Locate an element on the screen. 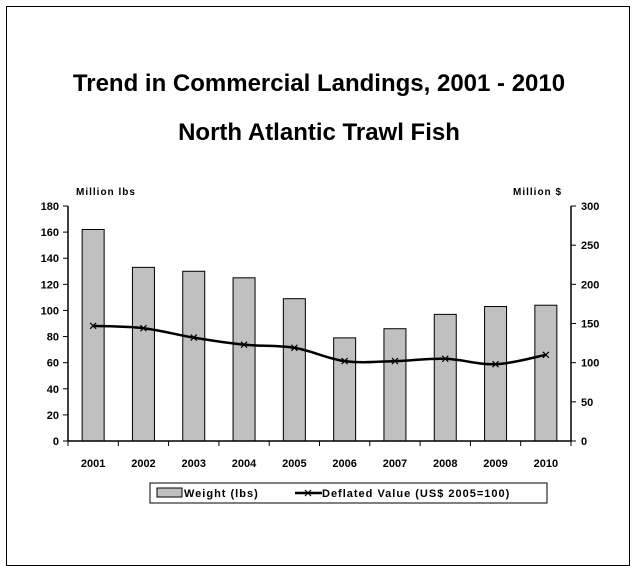  x-tick-label: 2008 is located at coordinates (445, 464).